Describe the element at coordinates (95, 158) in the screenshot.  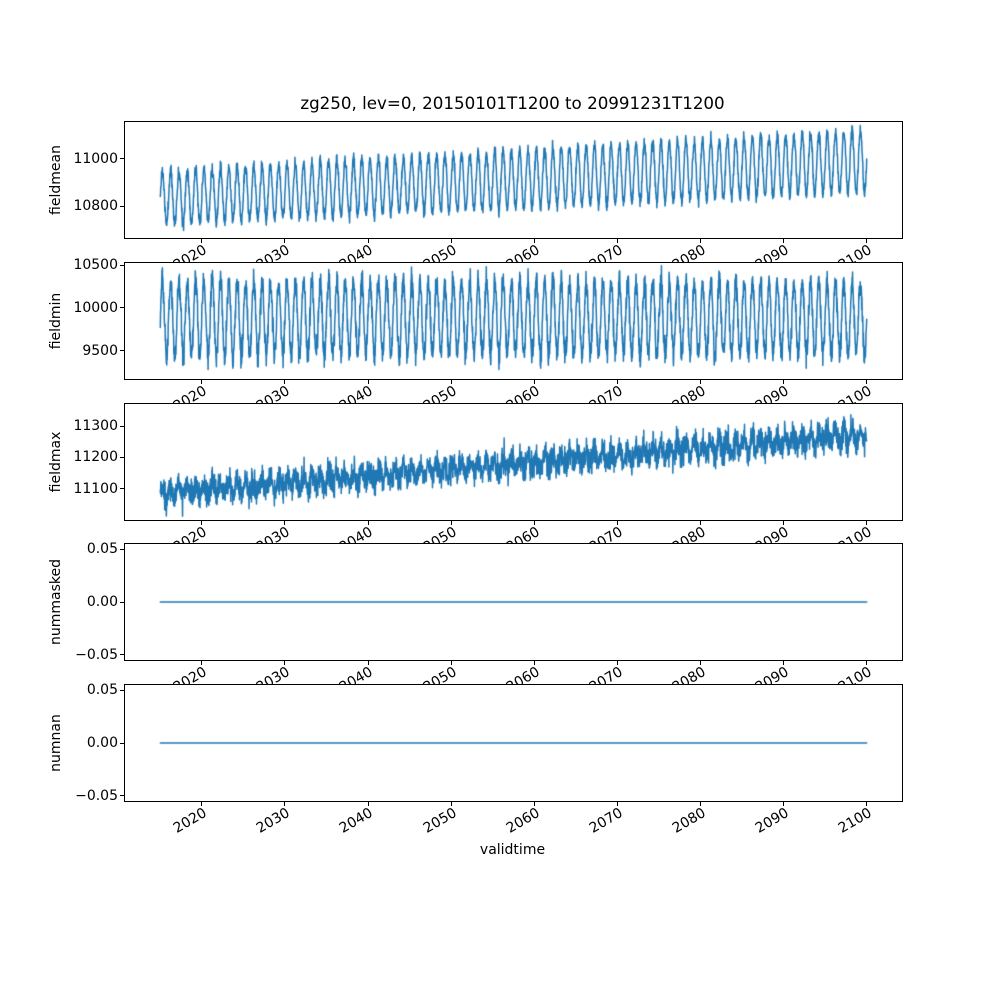
I see `y-tick-label: 11000` at that location.